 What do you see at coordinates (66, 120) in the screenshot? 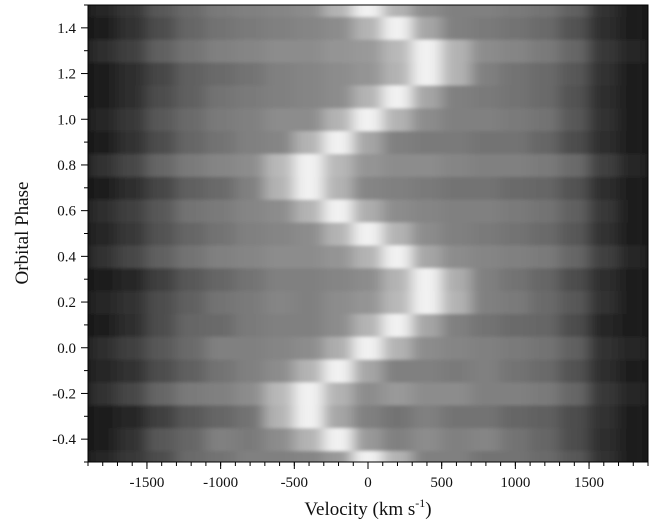
I see `y-tick-label: 1.0` at bounding box center [66, 120].